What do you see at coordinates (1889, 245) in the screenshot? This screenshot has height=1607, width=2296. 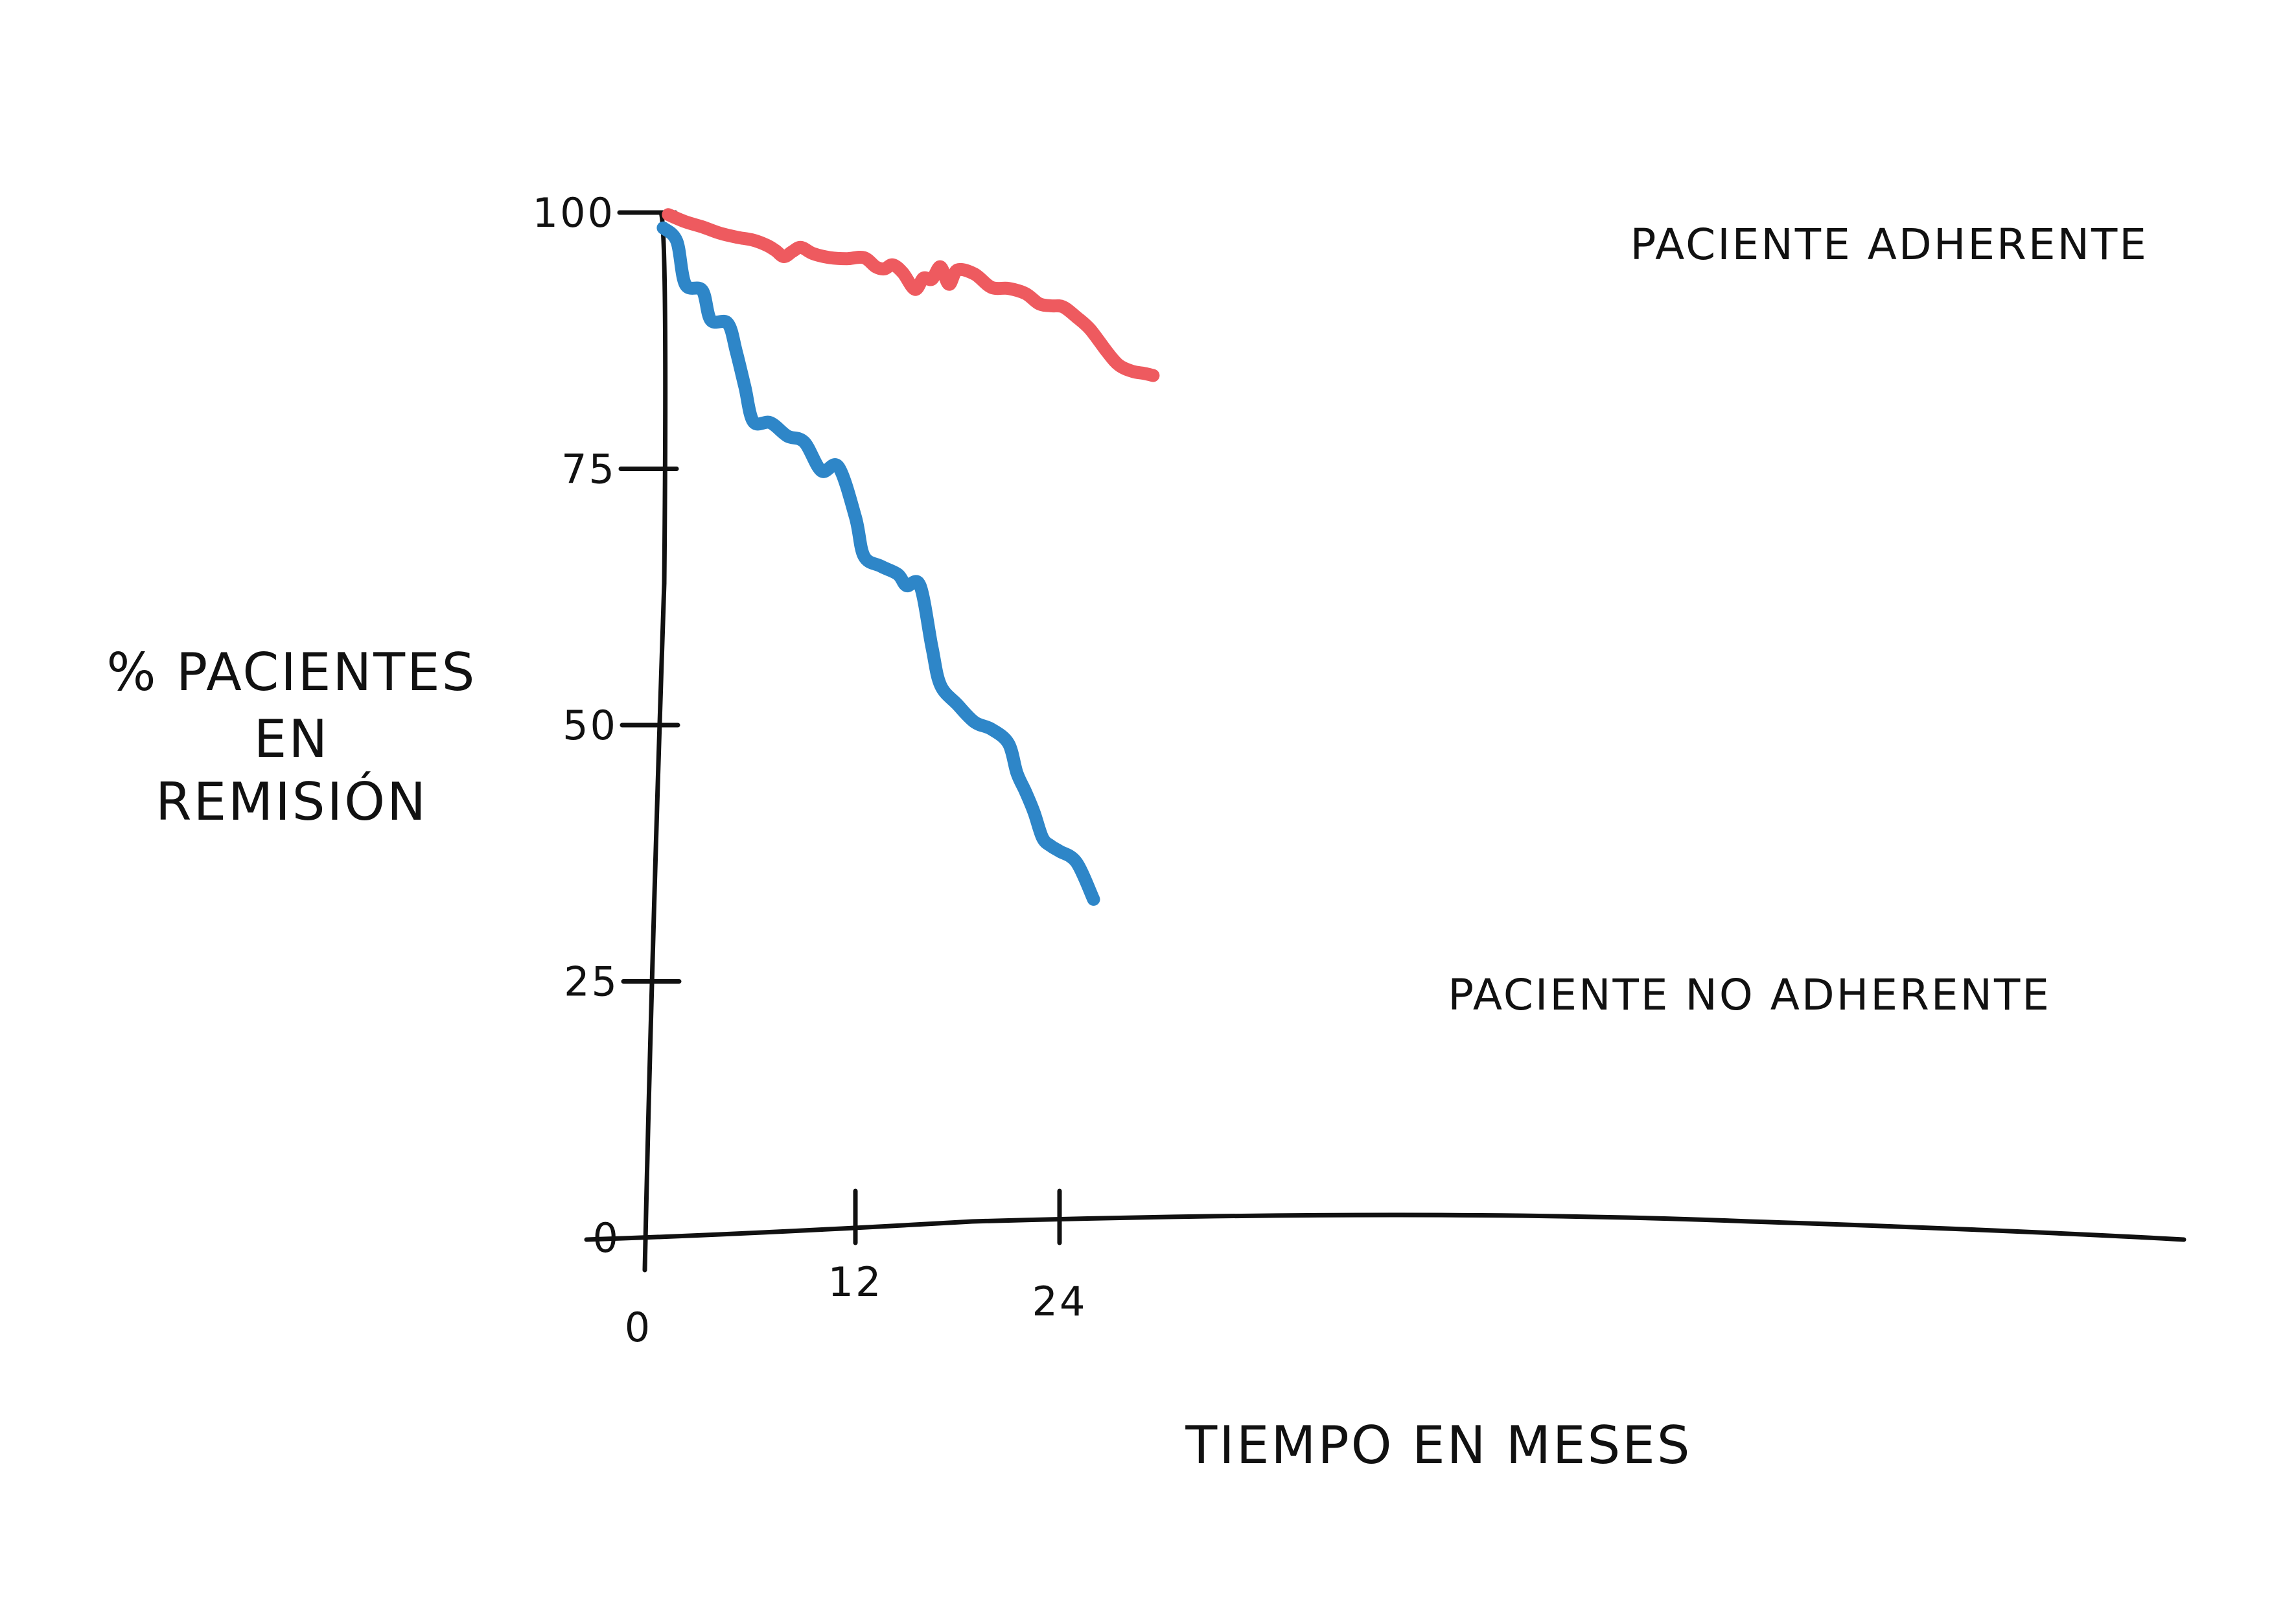 I see `series-label-adherente: PACIENTE ADHERENTE` at bounding box center [1889, 245].